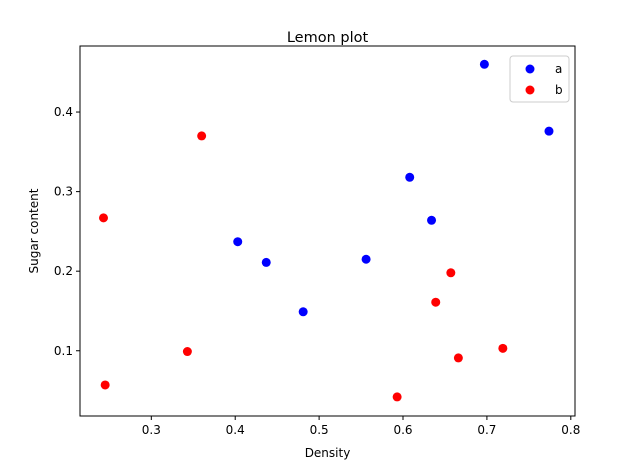 This screenshot has width=623, height=462. Describe the element at coordinates (402, 430) in the screenshot. I see `x-tick-label: 0.6` at that location.